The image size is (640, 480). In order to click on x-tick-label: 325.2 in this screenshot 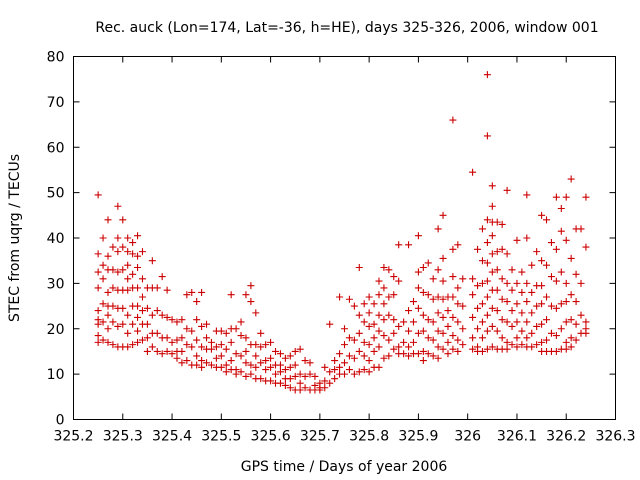, I will do `click(73, 437)`.